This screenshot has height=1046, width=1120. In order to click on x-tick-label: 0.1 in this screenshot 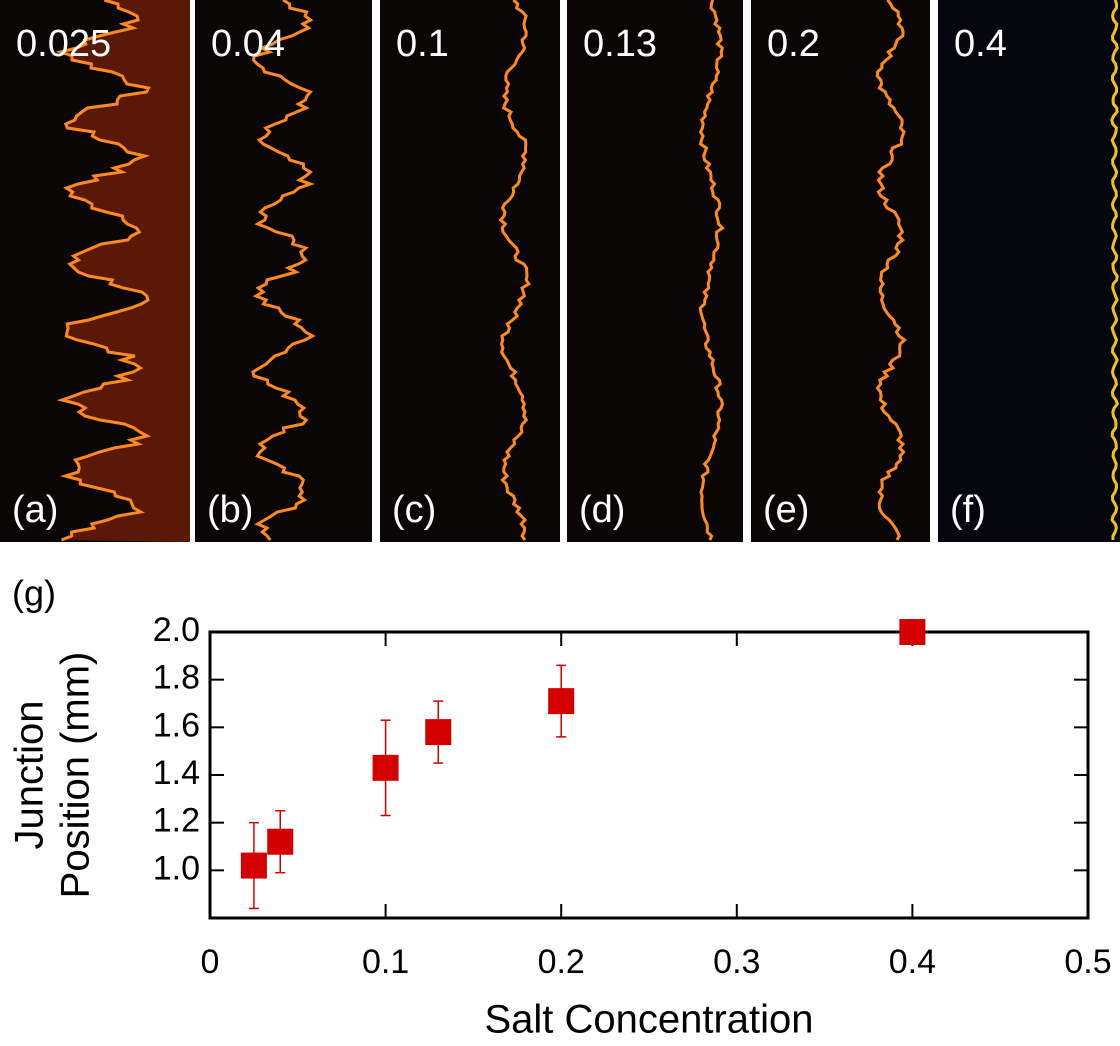, I will do `click(385, 962)`.